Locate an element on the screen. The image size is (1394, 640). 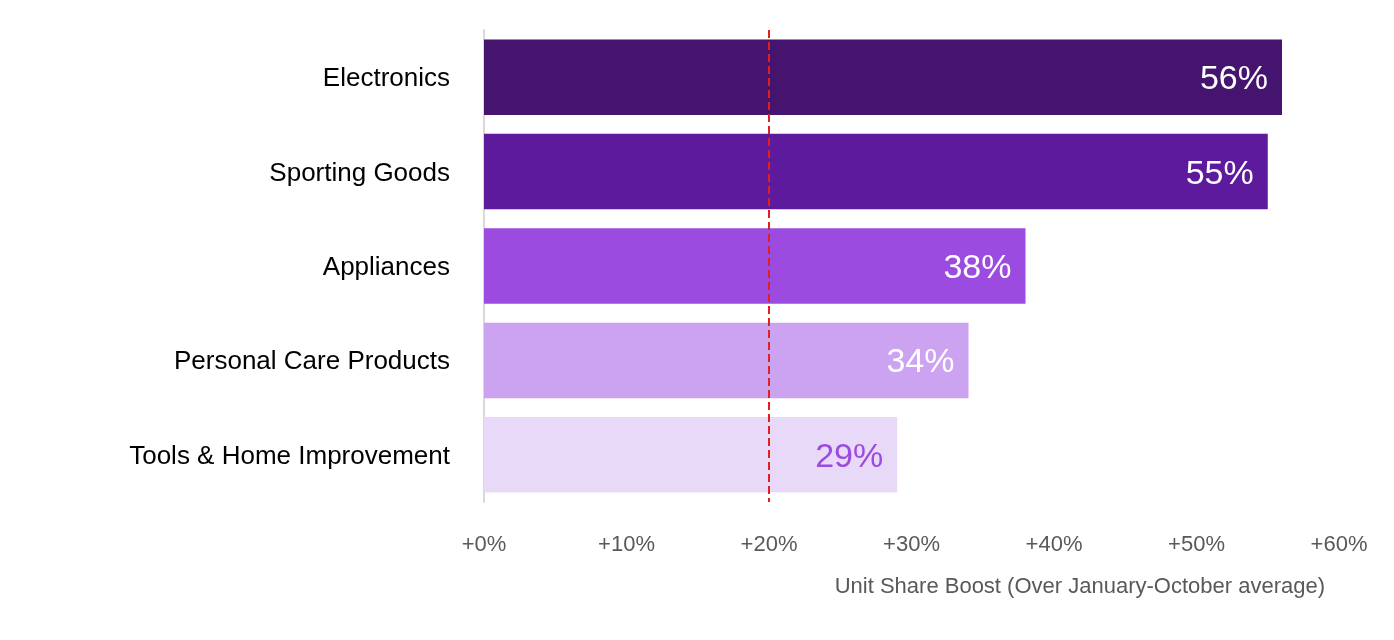
y-tick-label: Sporting Goods is located at coordinates (359, 171).